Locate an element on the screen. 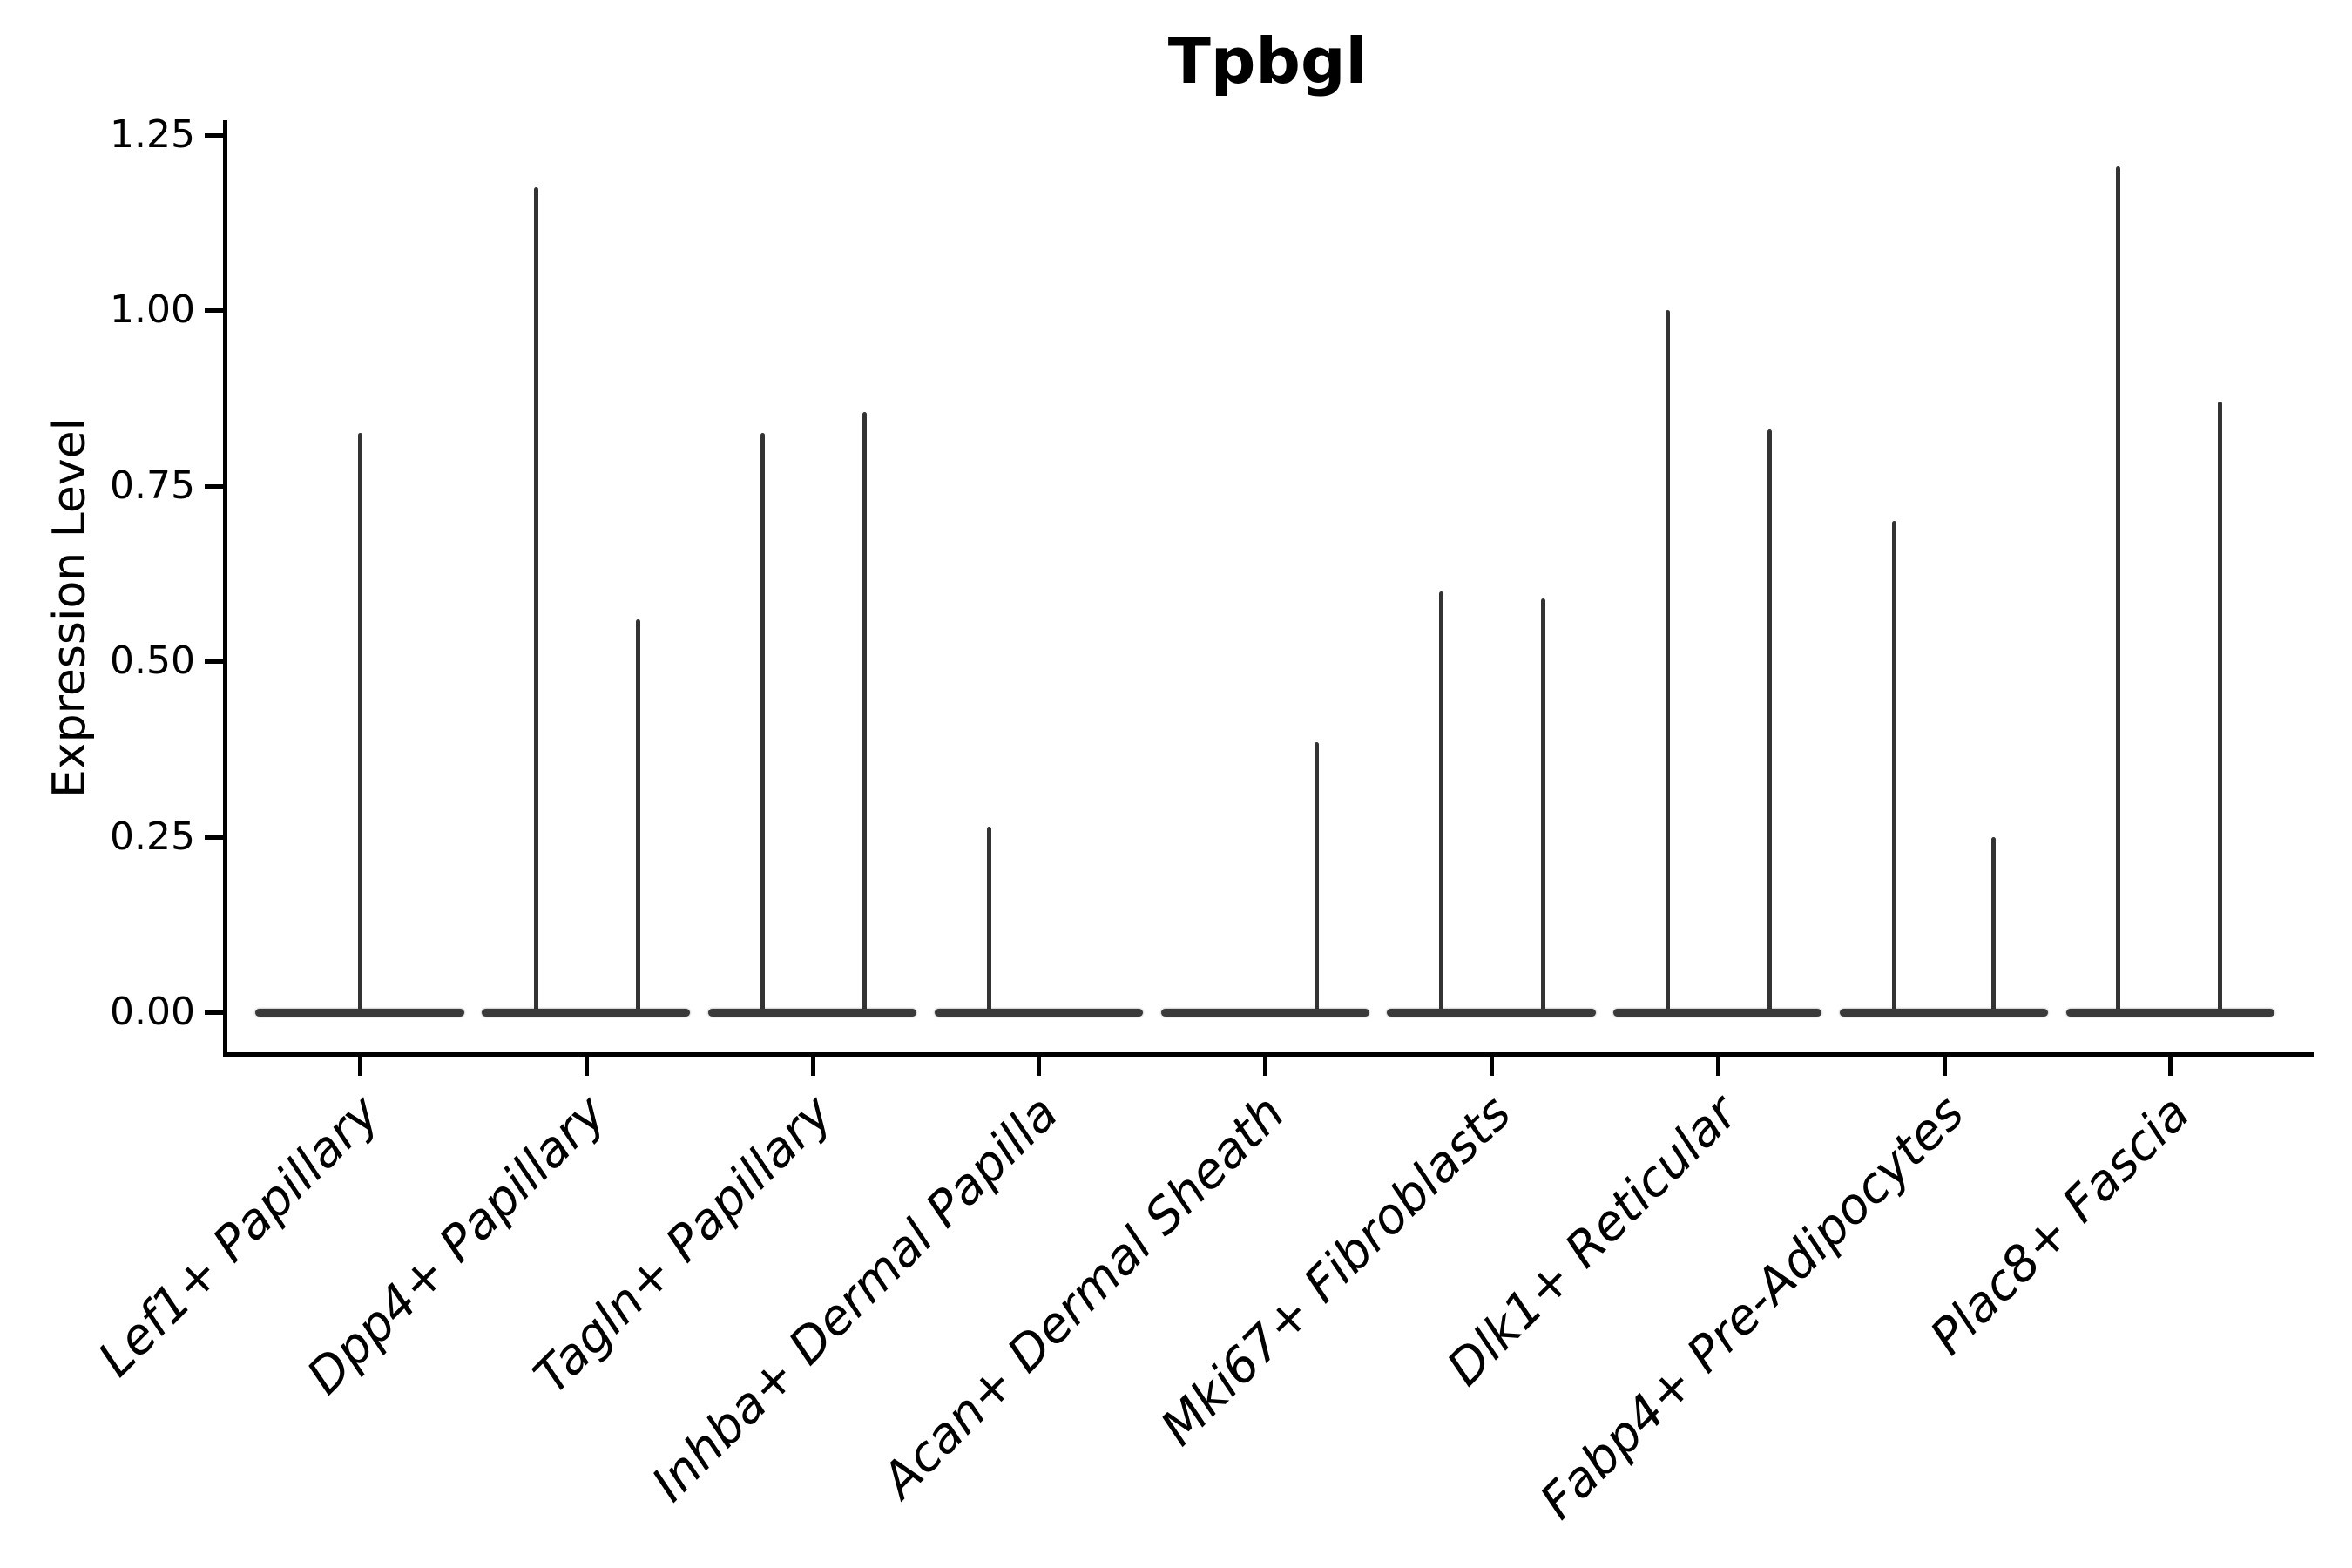  y-tick-label: 0.50 is located at coordinates (152, 662).